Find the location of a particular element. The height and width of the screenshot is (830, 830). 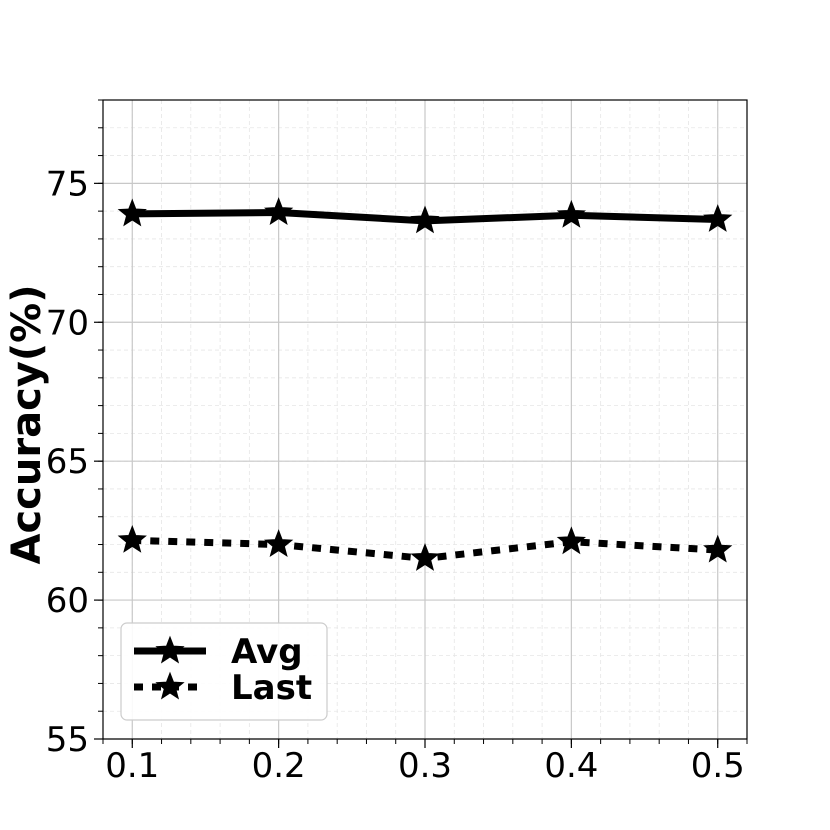

x-tick-label: 0.4 is located at coordinates (571, 766).